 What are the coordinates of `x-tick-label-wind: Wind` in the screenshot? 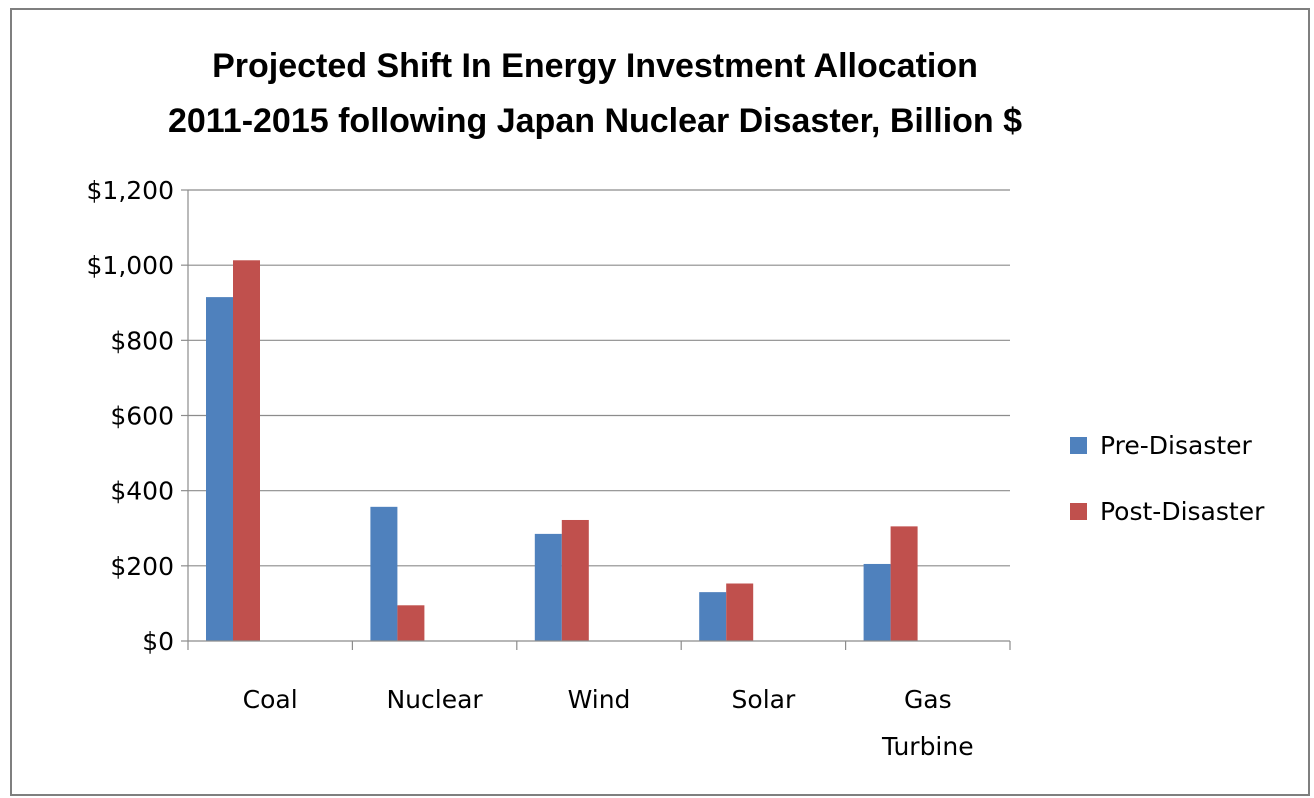 It's located at (599, 699).